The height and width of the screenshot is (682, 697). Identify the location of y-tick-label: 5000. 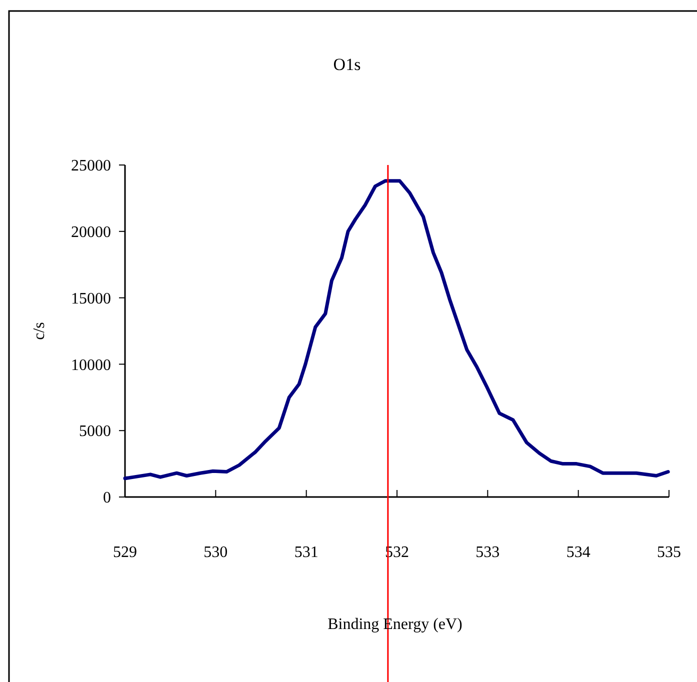
(95, 431).